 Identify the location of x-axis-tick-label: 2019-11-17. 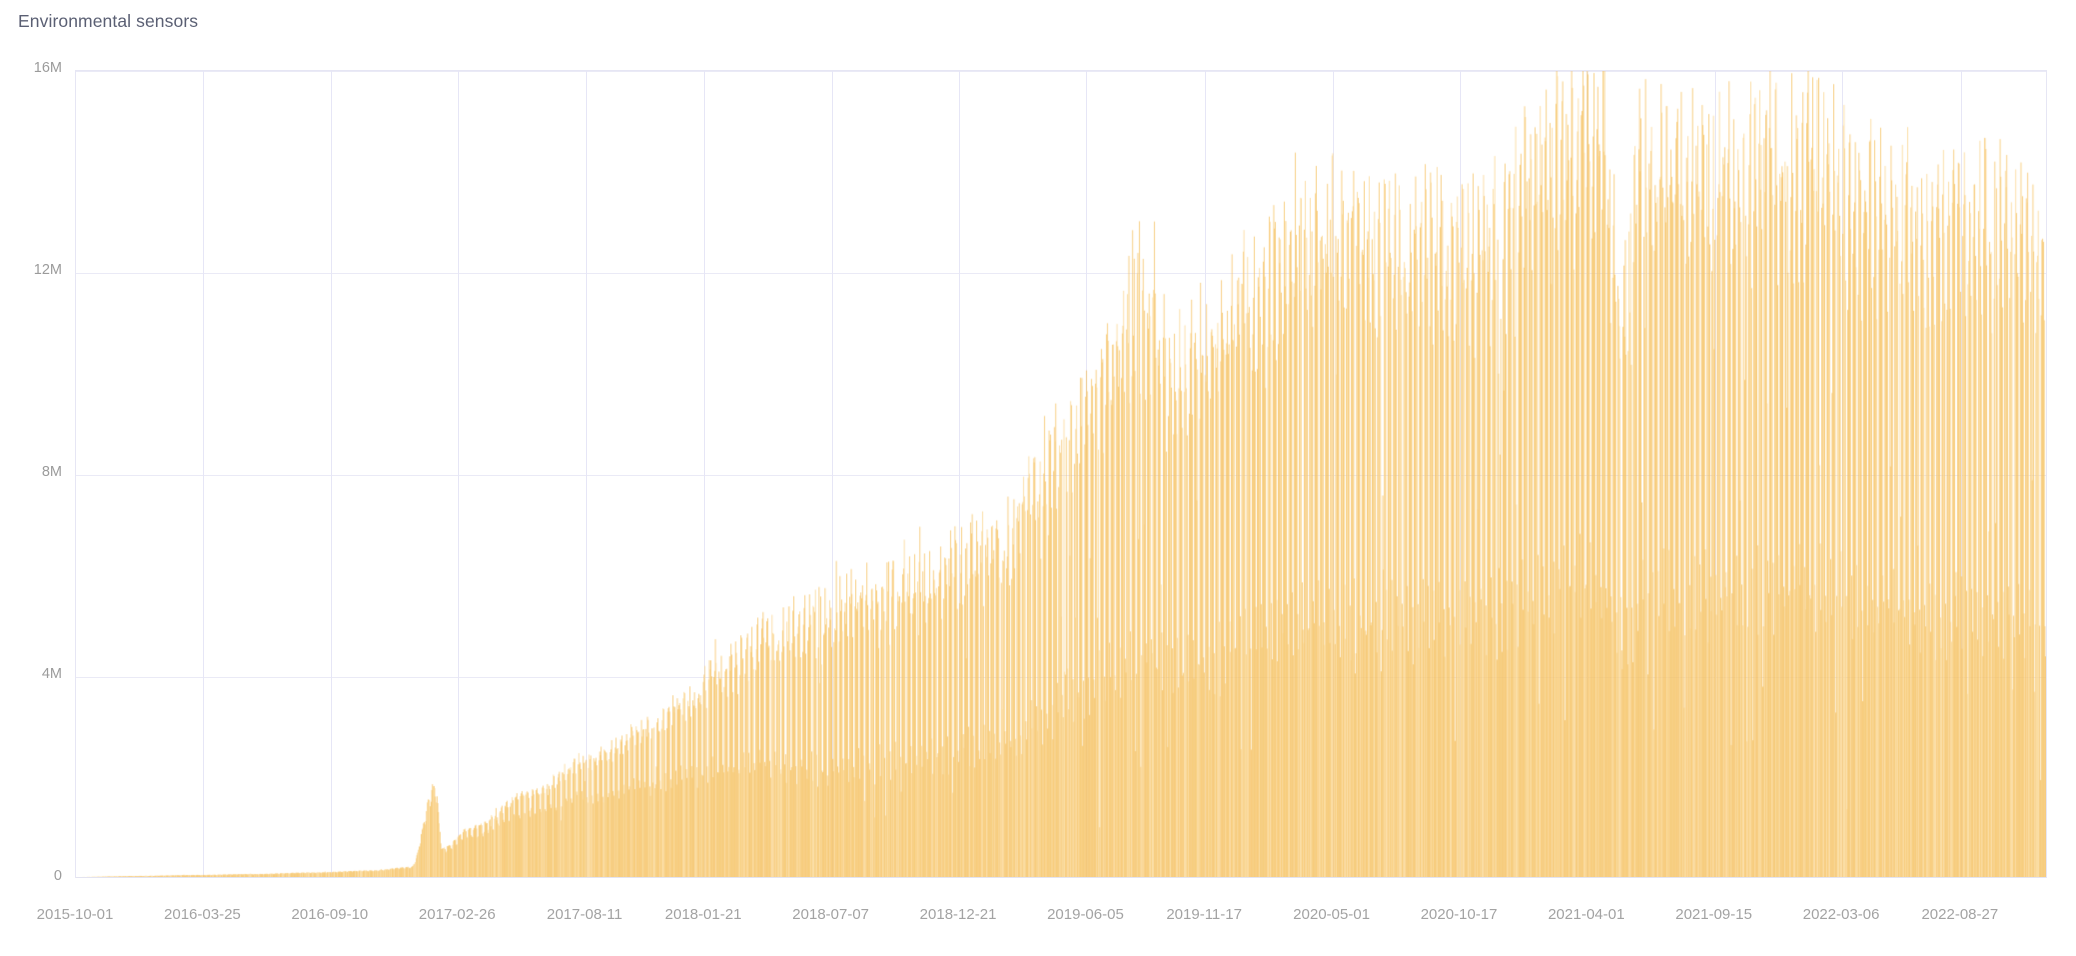
(1204, 914).